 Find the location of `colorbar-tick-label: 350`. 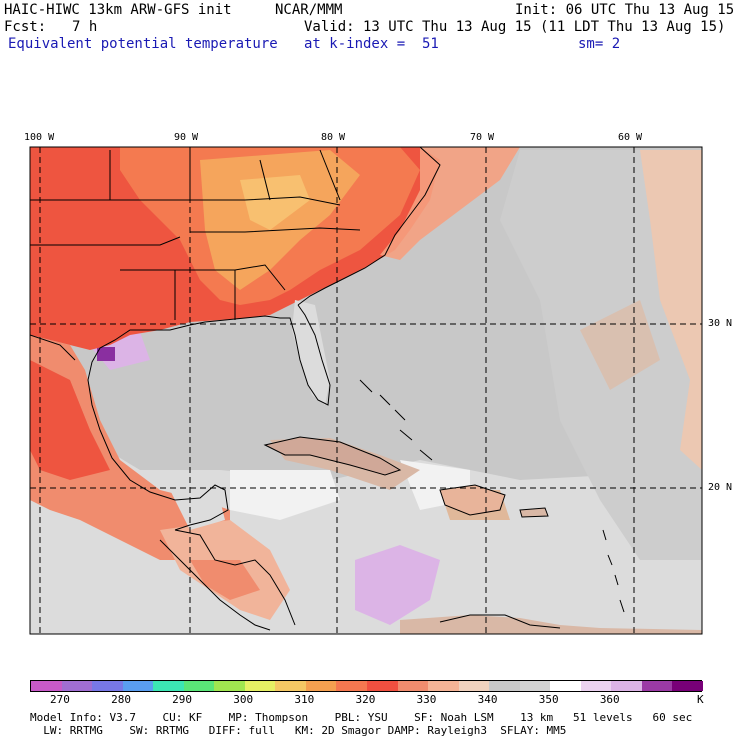

colorbar-tick-label: 350 is located at coordinates (548, 699).